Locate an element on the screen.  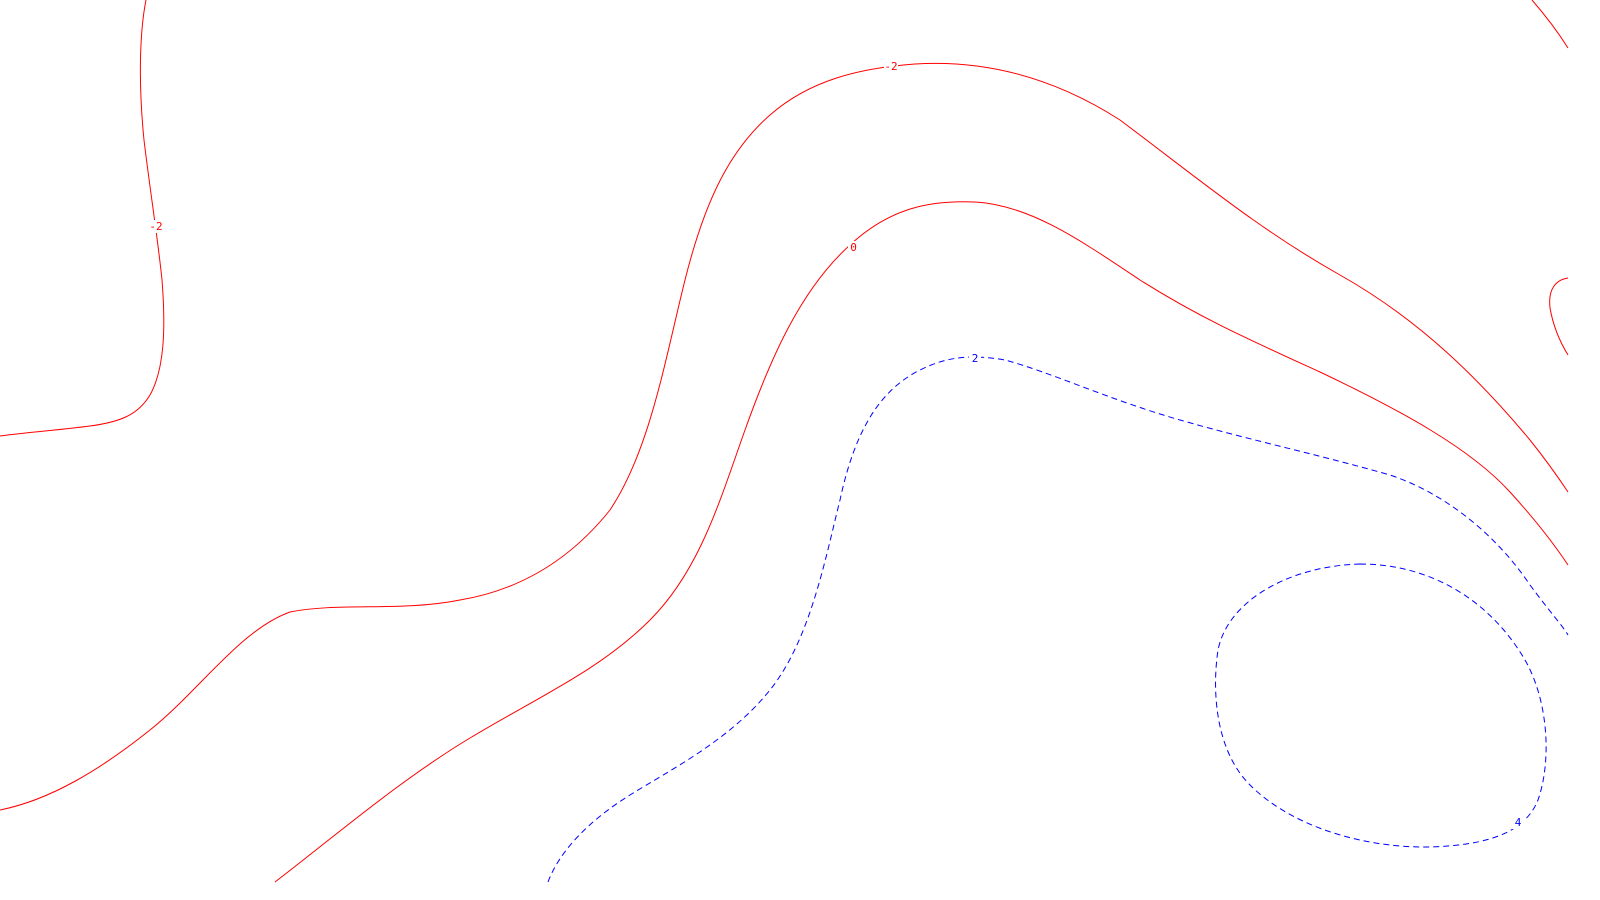
contour-label-pos2: 2 is located at coordinates (975, 358).